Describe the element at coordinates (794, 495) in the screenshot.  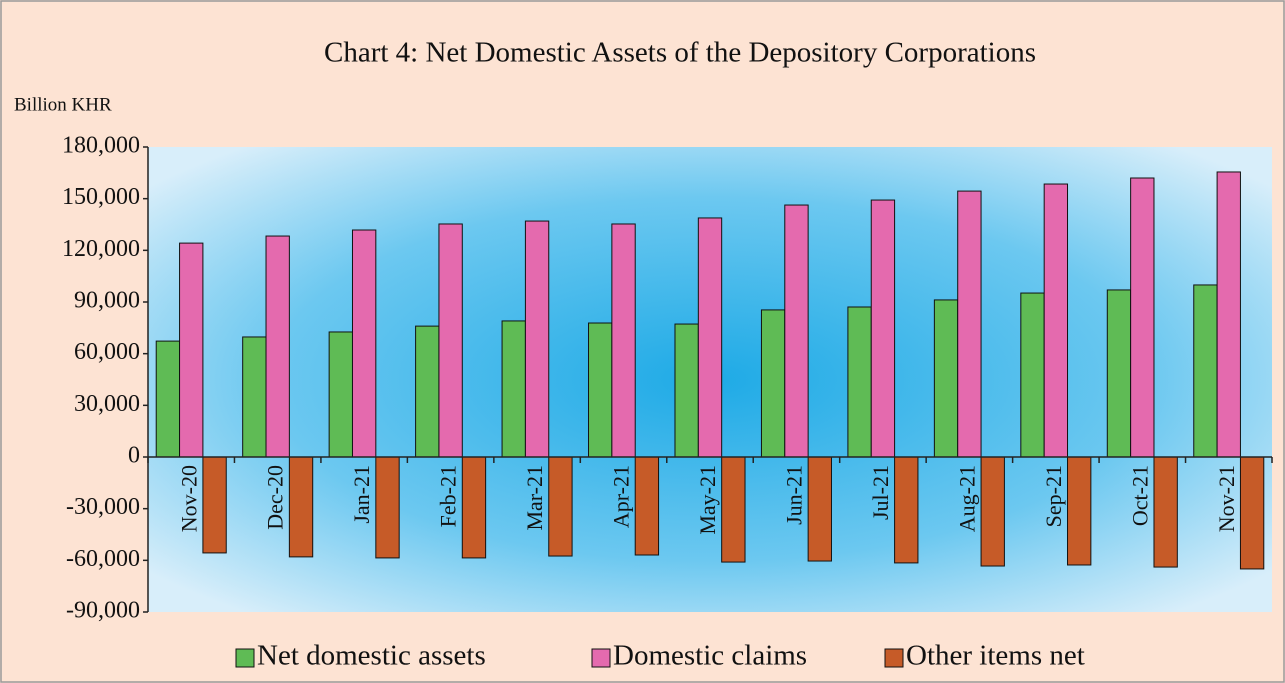
I see `x-tick-label: Jun-21` at that location.